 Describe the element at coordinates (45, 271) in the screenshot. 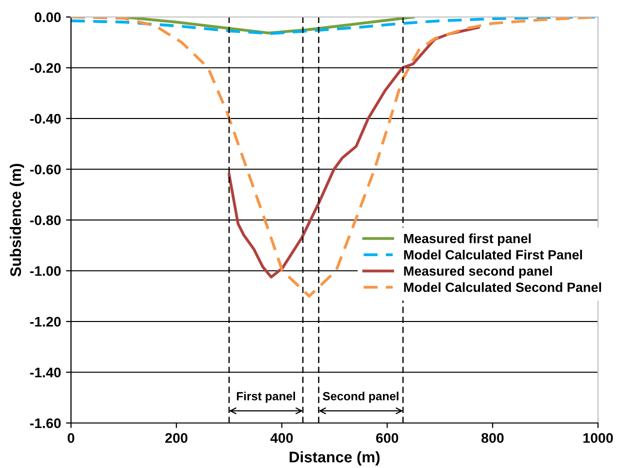

I see `y-tick-label: -1.00` at that location.